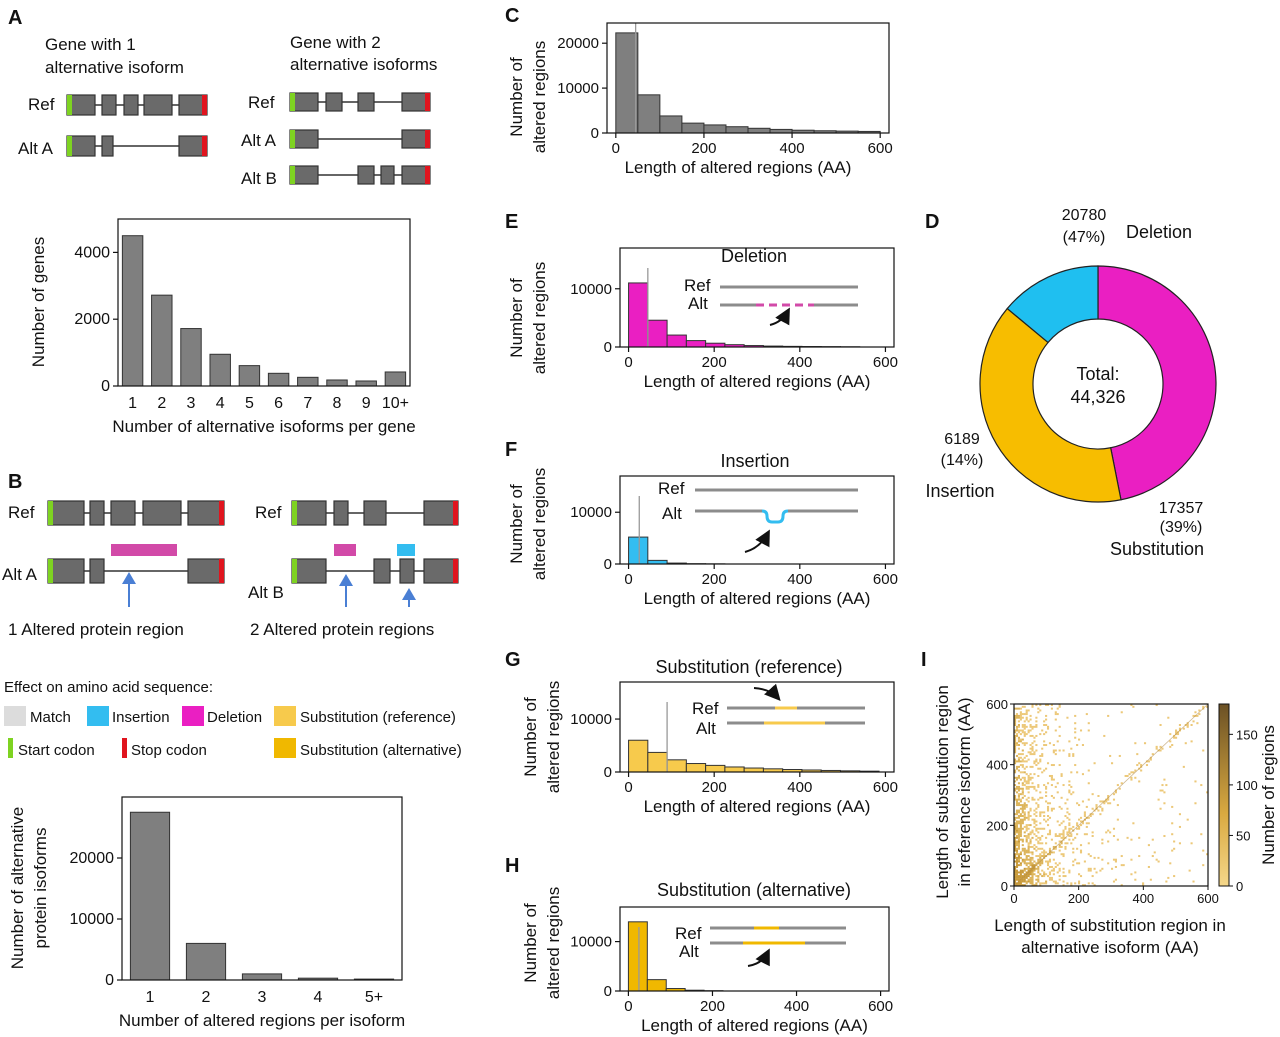 This screenshot has width=1280, height=1037. What do you see at coordinates (997, 825) in the screenshot?
I see `y-tick-label: 200` at bounding box center [997, 825].